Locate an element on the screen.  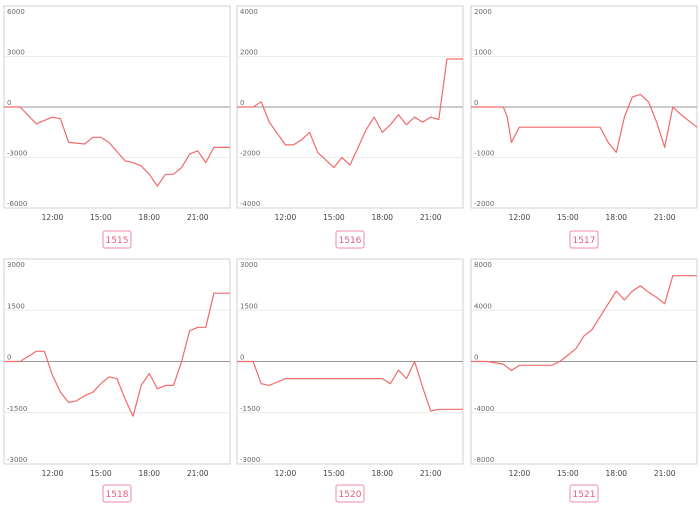
chart-label: 1518 is located at coordinates (117, 495).